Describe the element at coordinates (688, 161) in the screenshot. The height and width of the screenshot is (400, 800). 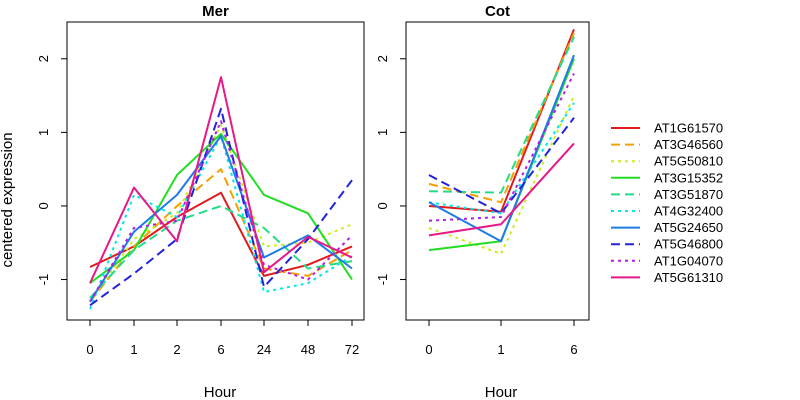
I see `legend-label-at5g50810: AT5G50810` at that location.